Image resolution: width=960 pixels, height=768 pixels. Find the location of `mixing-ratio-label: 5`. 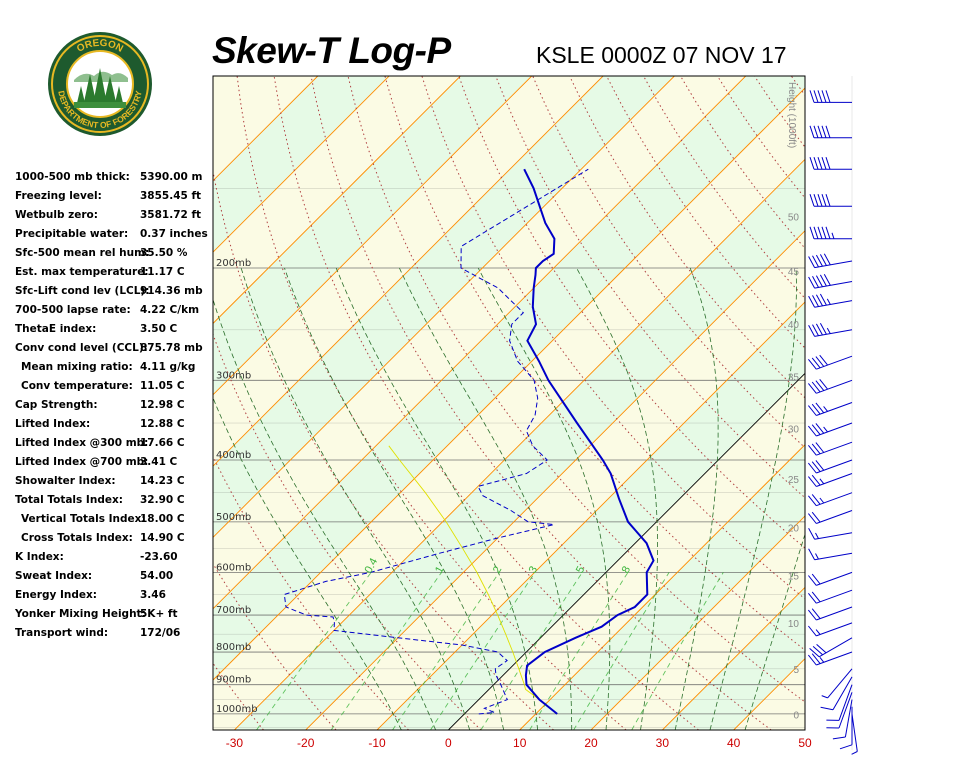

mixing-ratio-label: 5 is located at coordinates (580, 569).